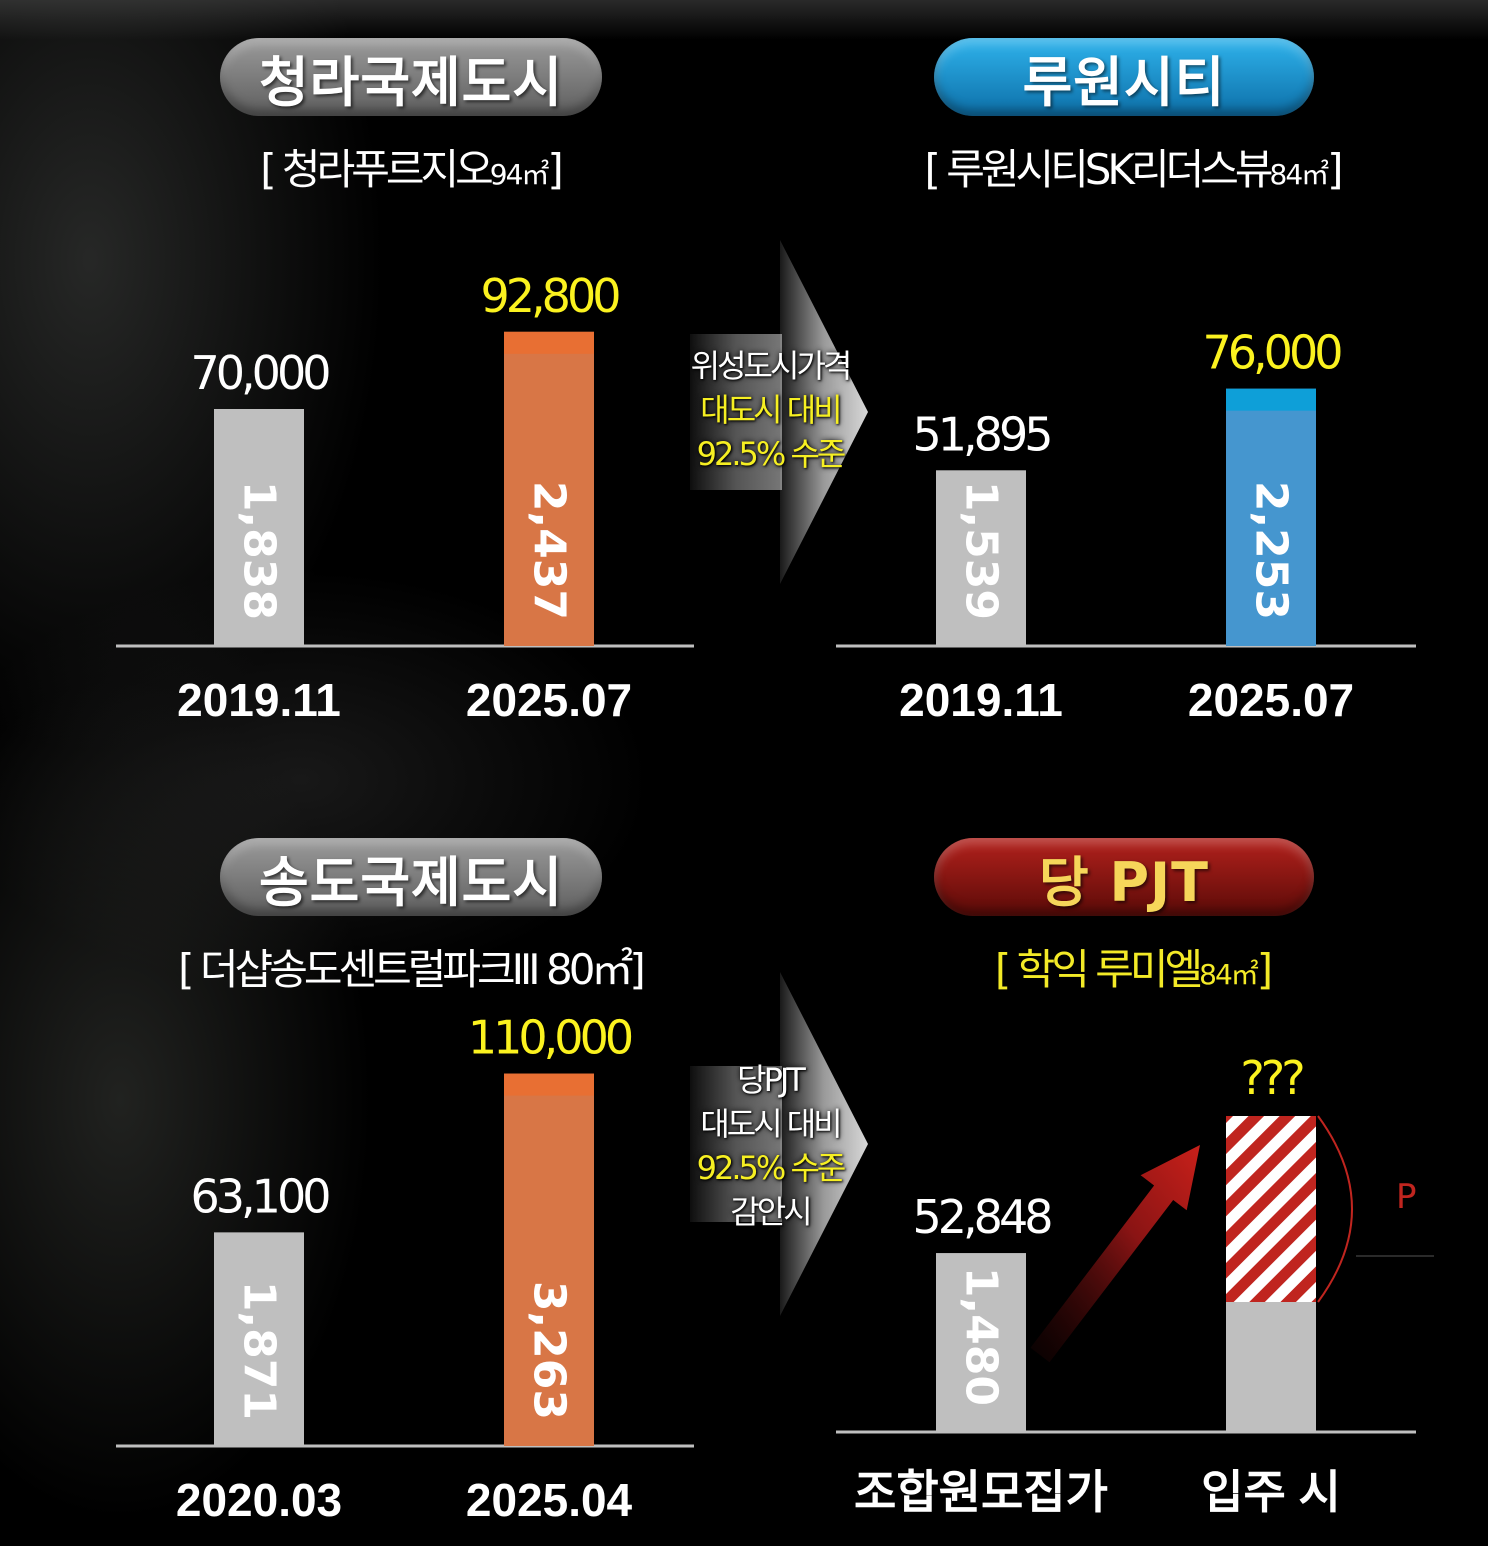 The image size is (1488, 1546). What do you see at coordinates (1124, 77) in the screenshot?
I see `panel-title-luwon: 루원시티` at bounding box center [1124, 77].